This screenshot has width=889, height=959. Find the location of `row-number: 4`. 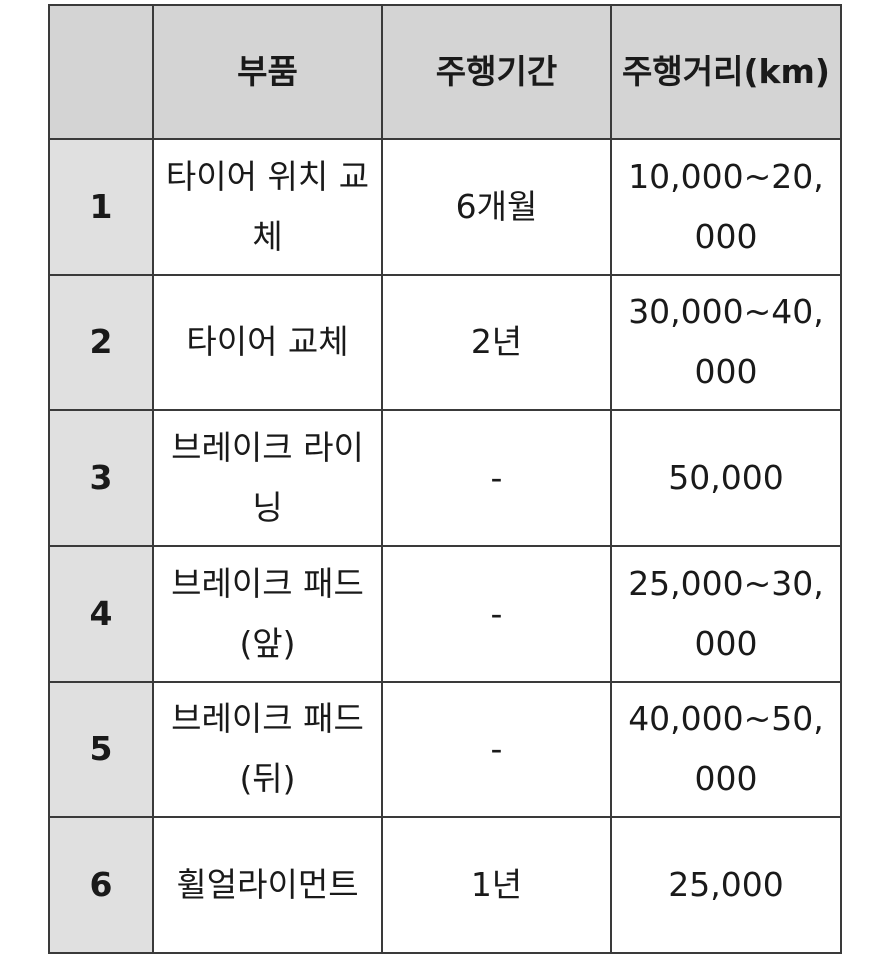

row-number: 4 is located at coordinates (101, 613).